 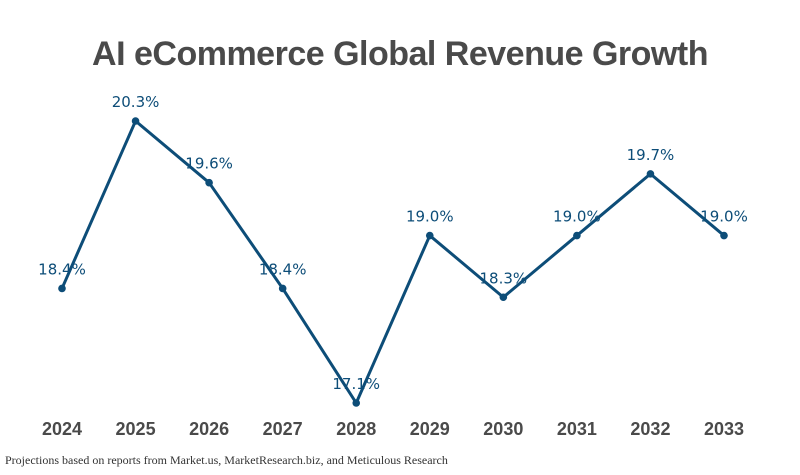 I want to click on x-tick-label-2024: 2024, so click(x=62, y=429).